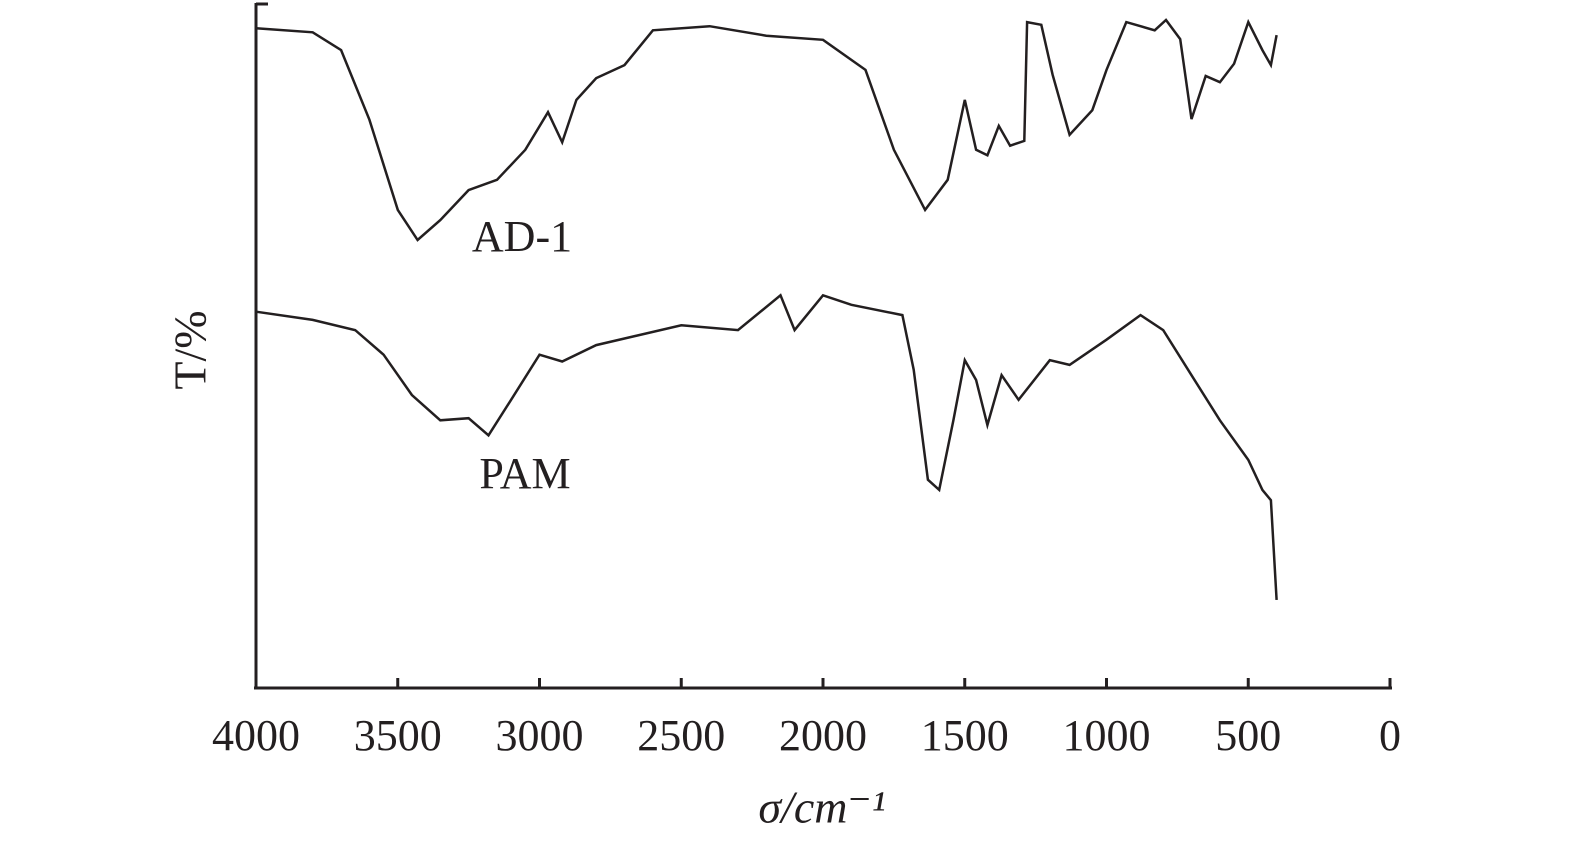 The width and height of the screenshot is (1575, 851). I want to click on x-tick-label: 500, so click(1248, 735).